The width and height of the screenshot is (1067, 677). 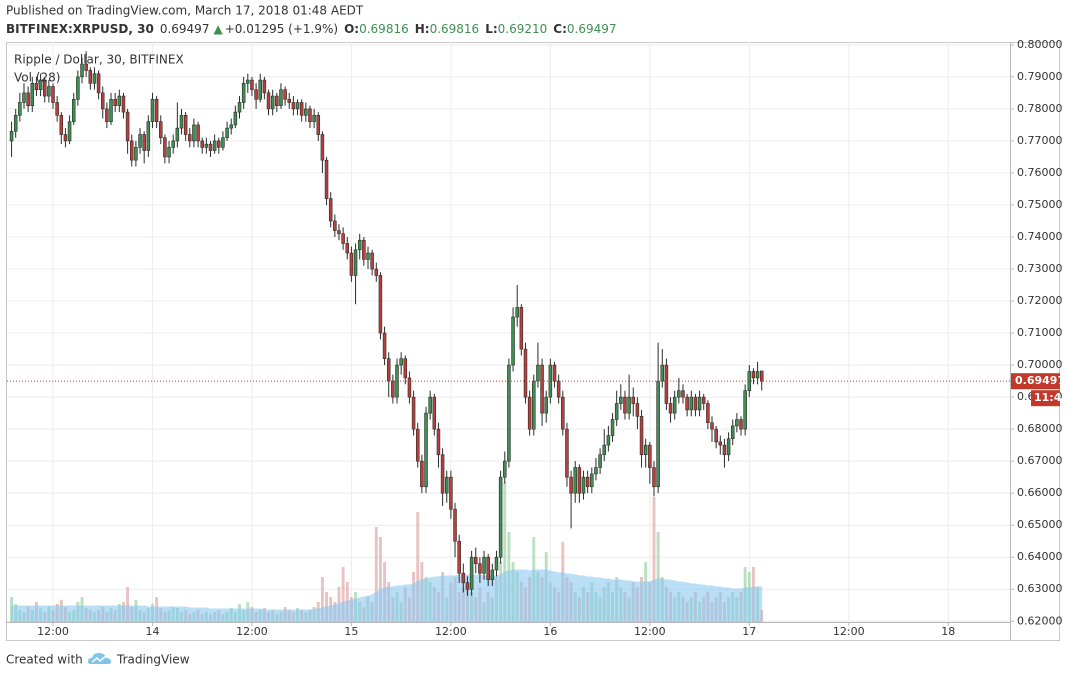 What do you see at coordinates (153, 660) in the screenshot?
I see `footer-brand: TradingView` at bounding box center [153, 660].